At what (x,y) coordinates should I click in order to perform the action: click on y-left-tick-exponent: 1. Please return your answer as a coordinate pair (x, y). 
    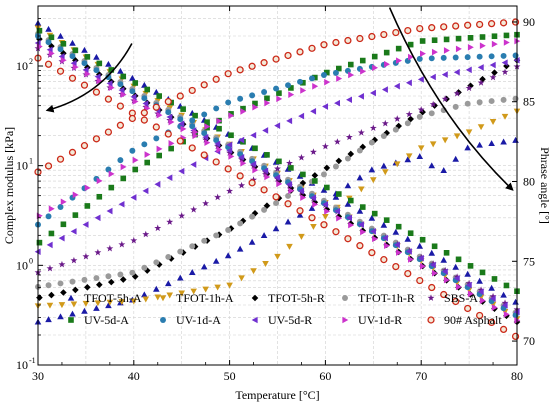
    Looking at the image, I should click on (31, 161).